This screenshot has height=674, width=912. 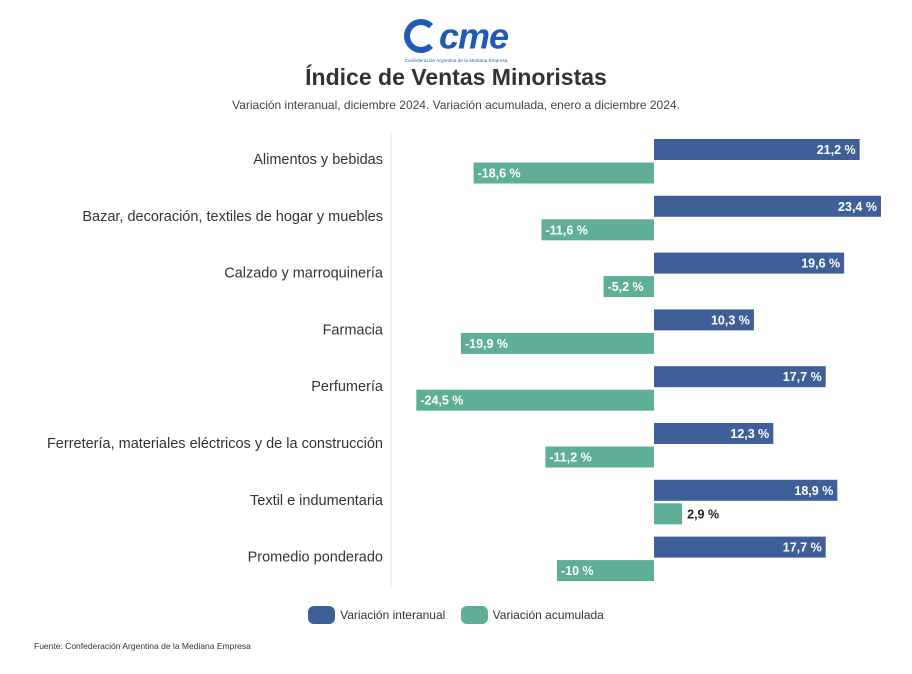 I want to click on came-logo-mark: cme, so click(x=456, y=35).